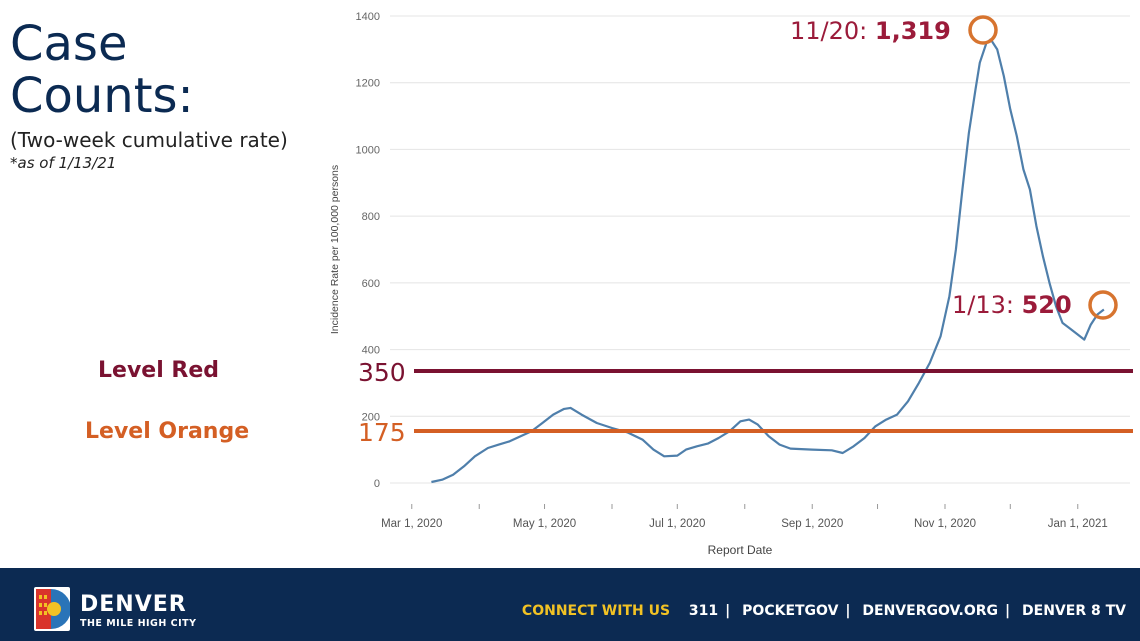  What do you see at coordinates (368, 150) in the screenshot?
I see `y-tick-label: 1000` at bounding box center [368, 150].